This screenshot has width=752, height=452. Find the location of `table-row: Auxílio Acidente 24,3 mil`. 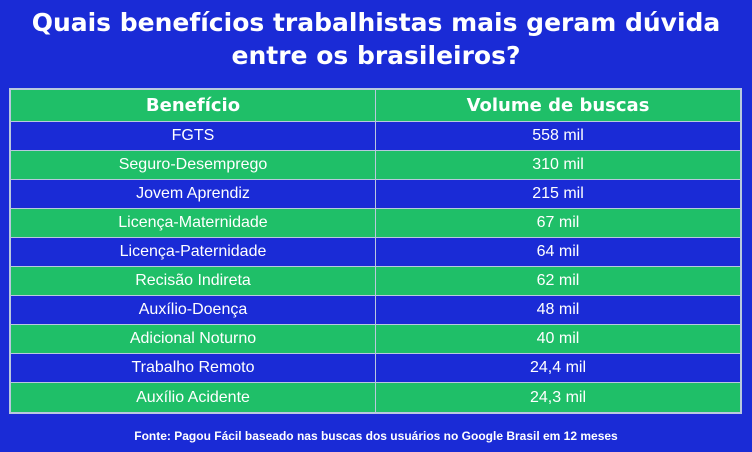

table-row: Auxílio Acidente 24,3 mil is located at coordinates (375, 397).